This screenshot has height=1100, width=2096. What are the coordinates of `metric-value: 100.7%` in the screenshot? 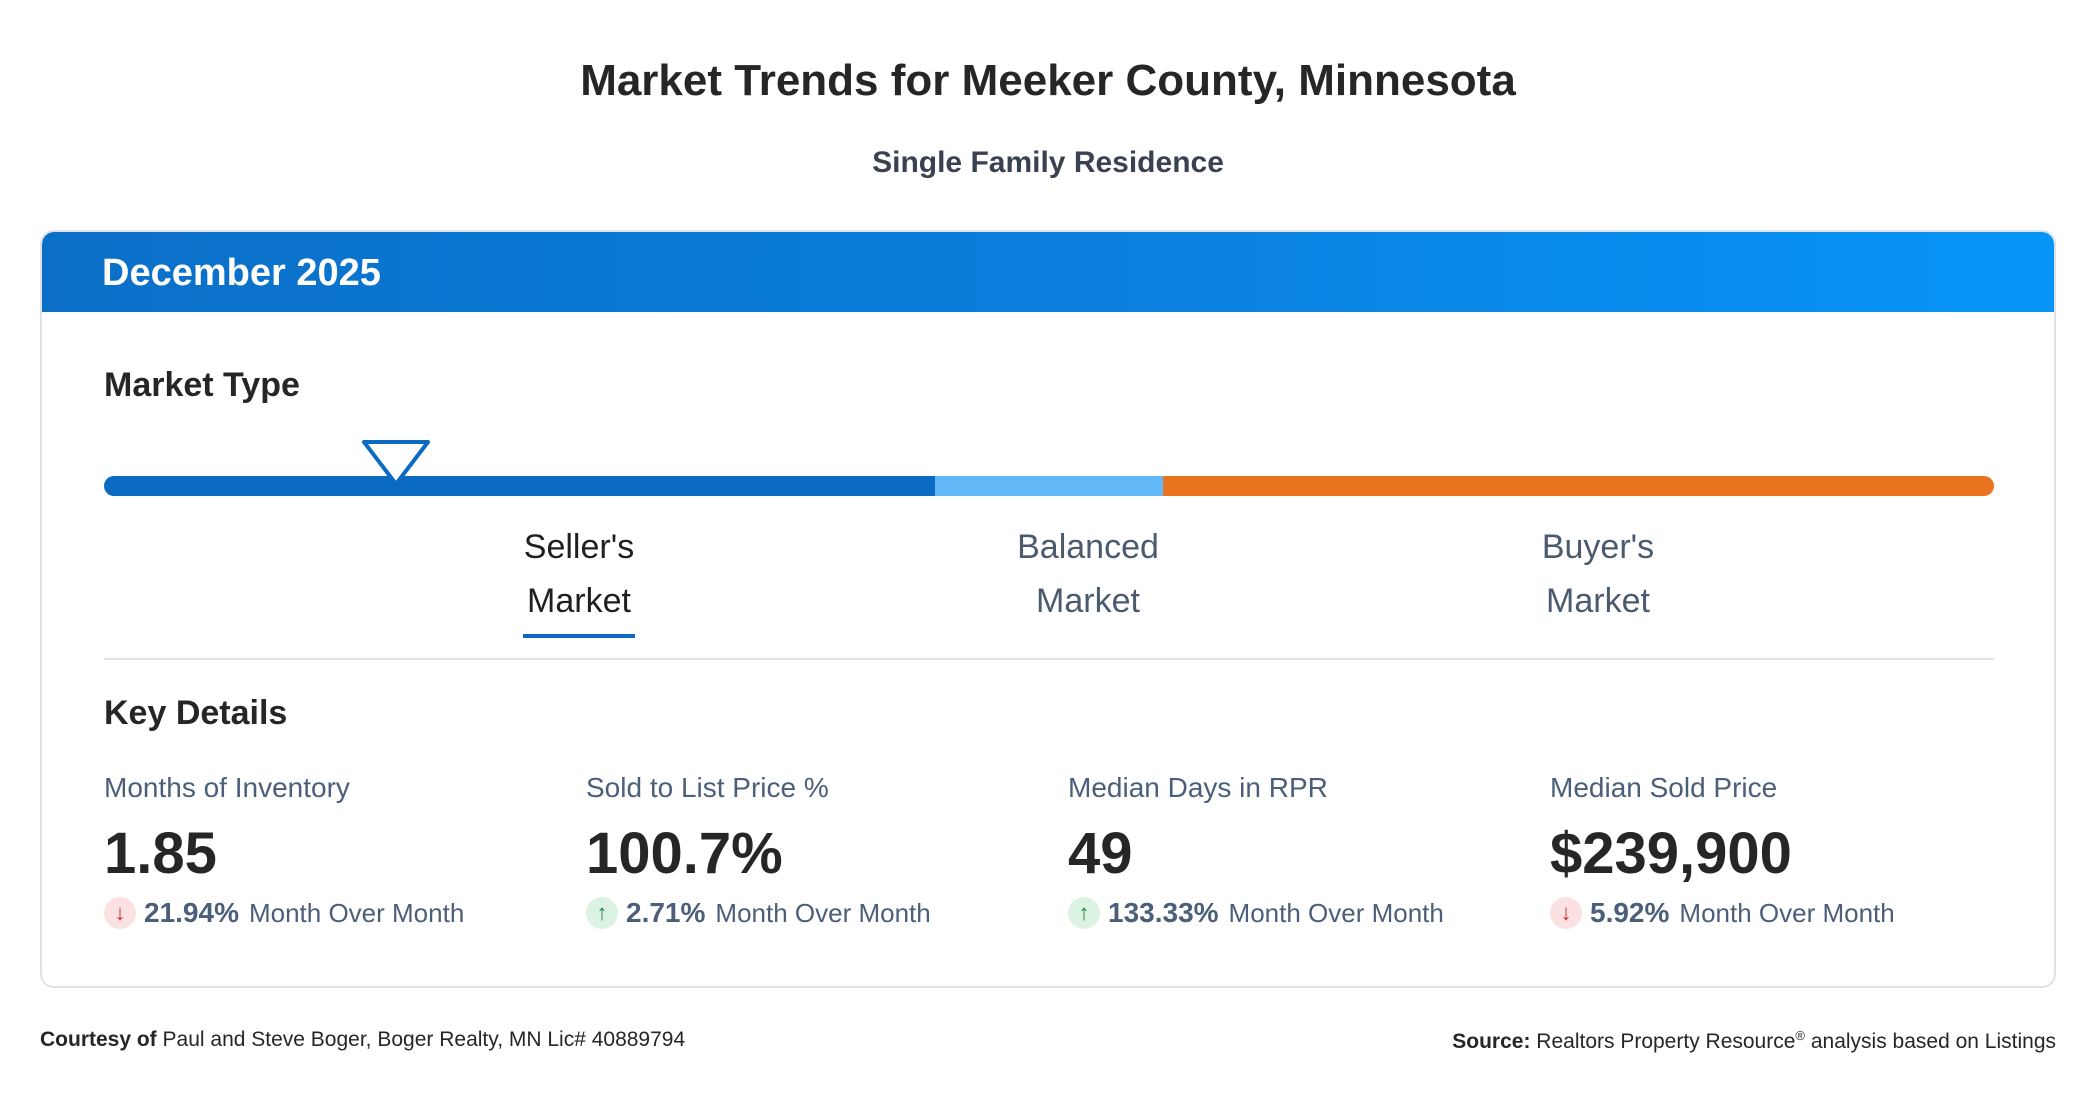 It's located at (684, 853).